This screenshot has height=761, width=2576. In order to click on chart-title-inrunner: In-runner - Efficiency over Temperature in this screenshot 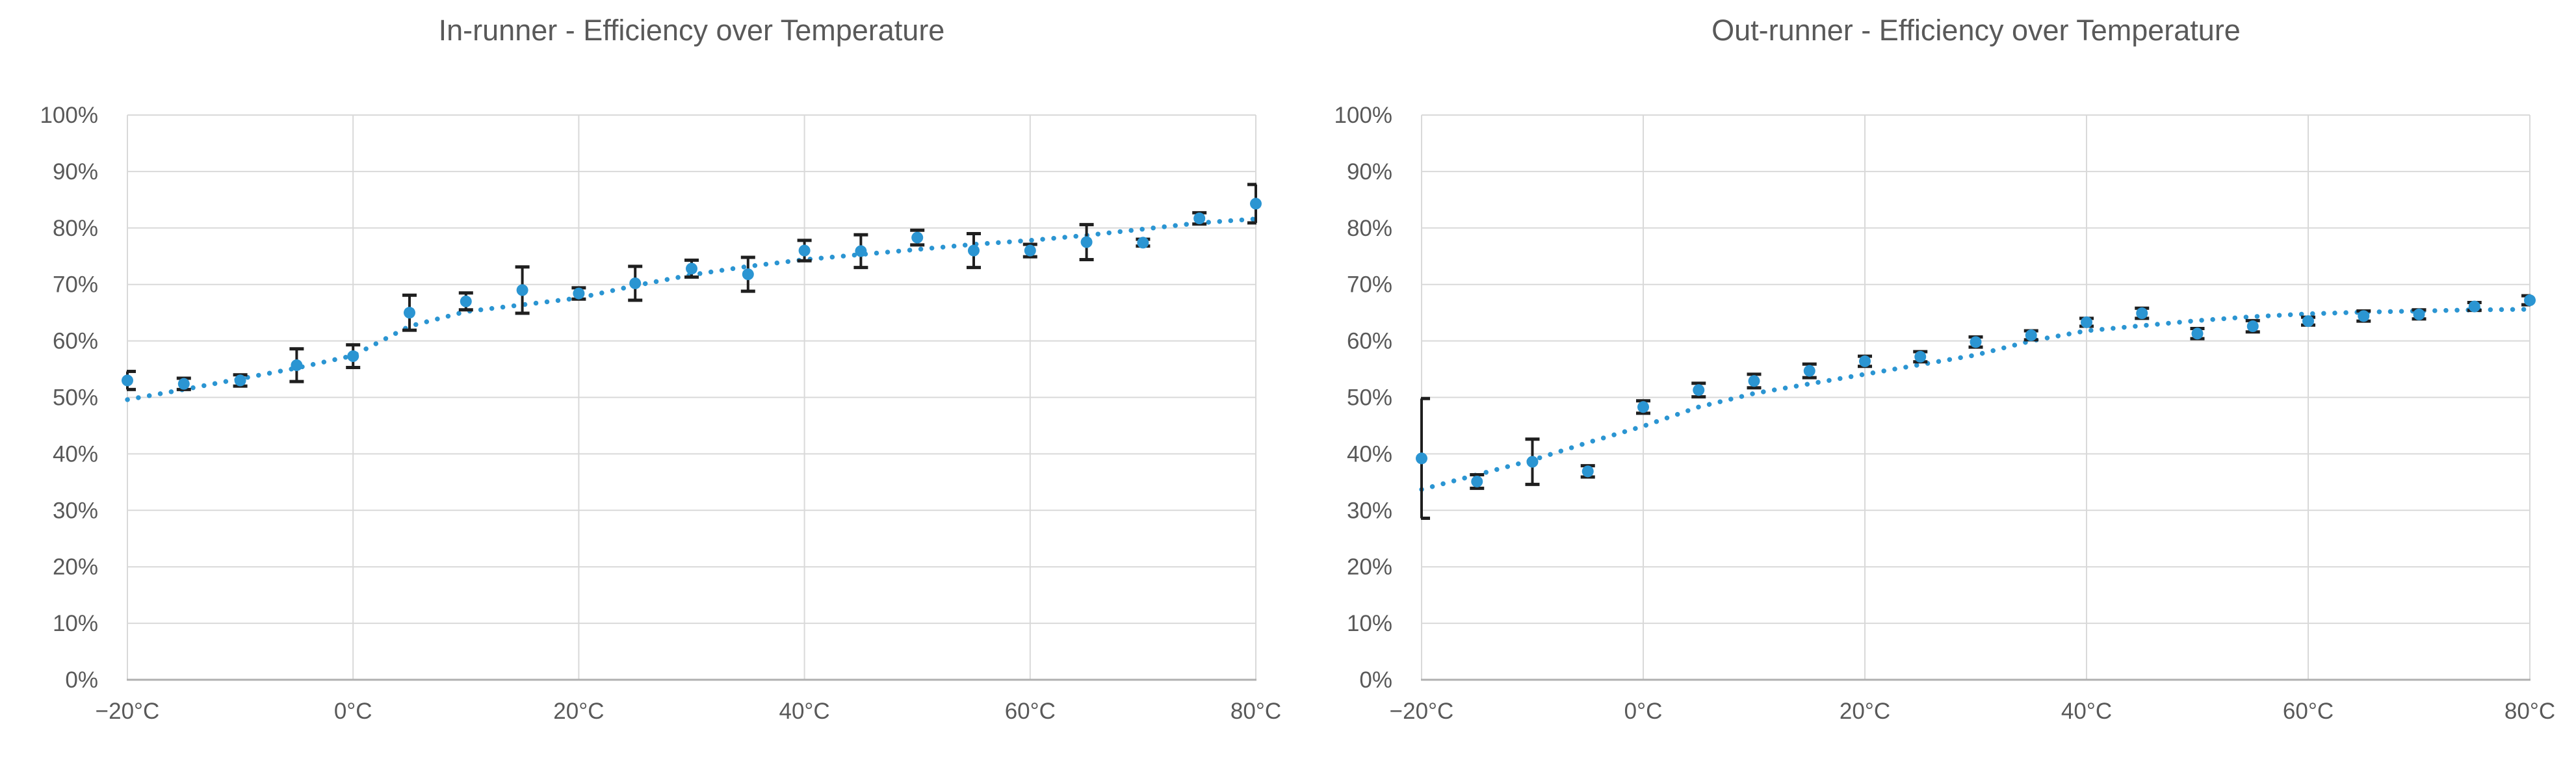, I will do `click(692, 30)`.